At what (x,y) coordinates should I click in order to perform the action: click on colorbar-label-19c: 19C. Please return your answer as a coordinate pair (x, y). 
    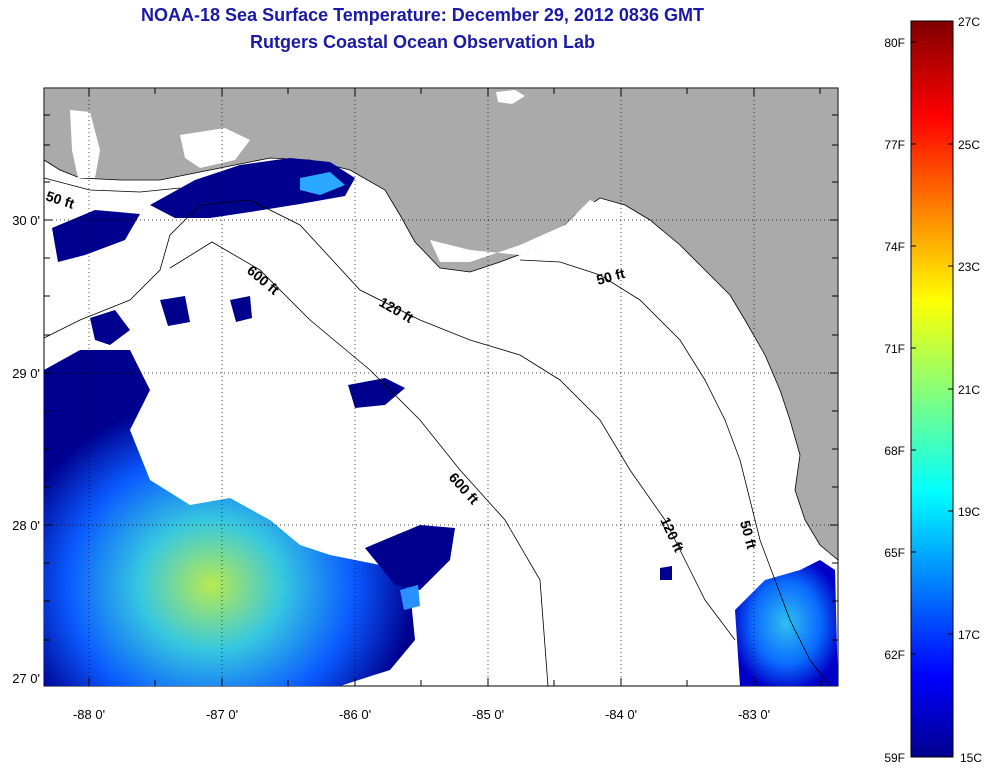
    Looking at the image, I should click on (969, 512).